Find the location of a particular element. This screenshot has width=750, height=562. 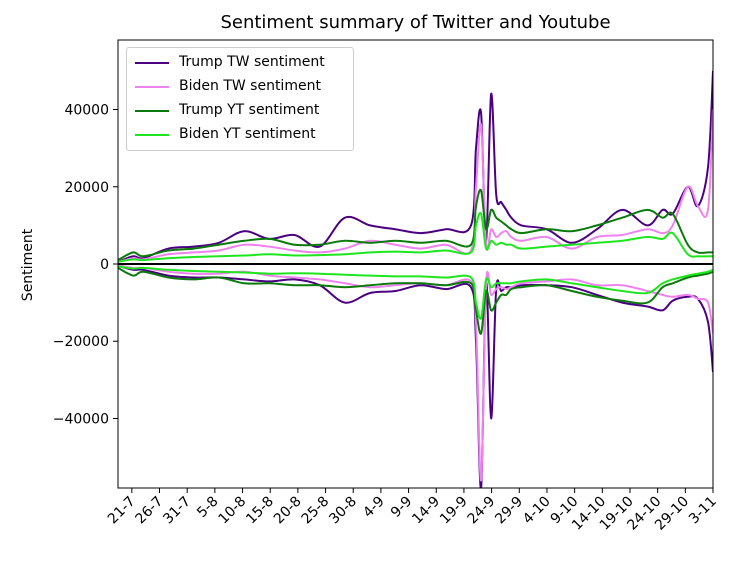

x-tick-label: 29-9 is located at coordinates (509, 511).